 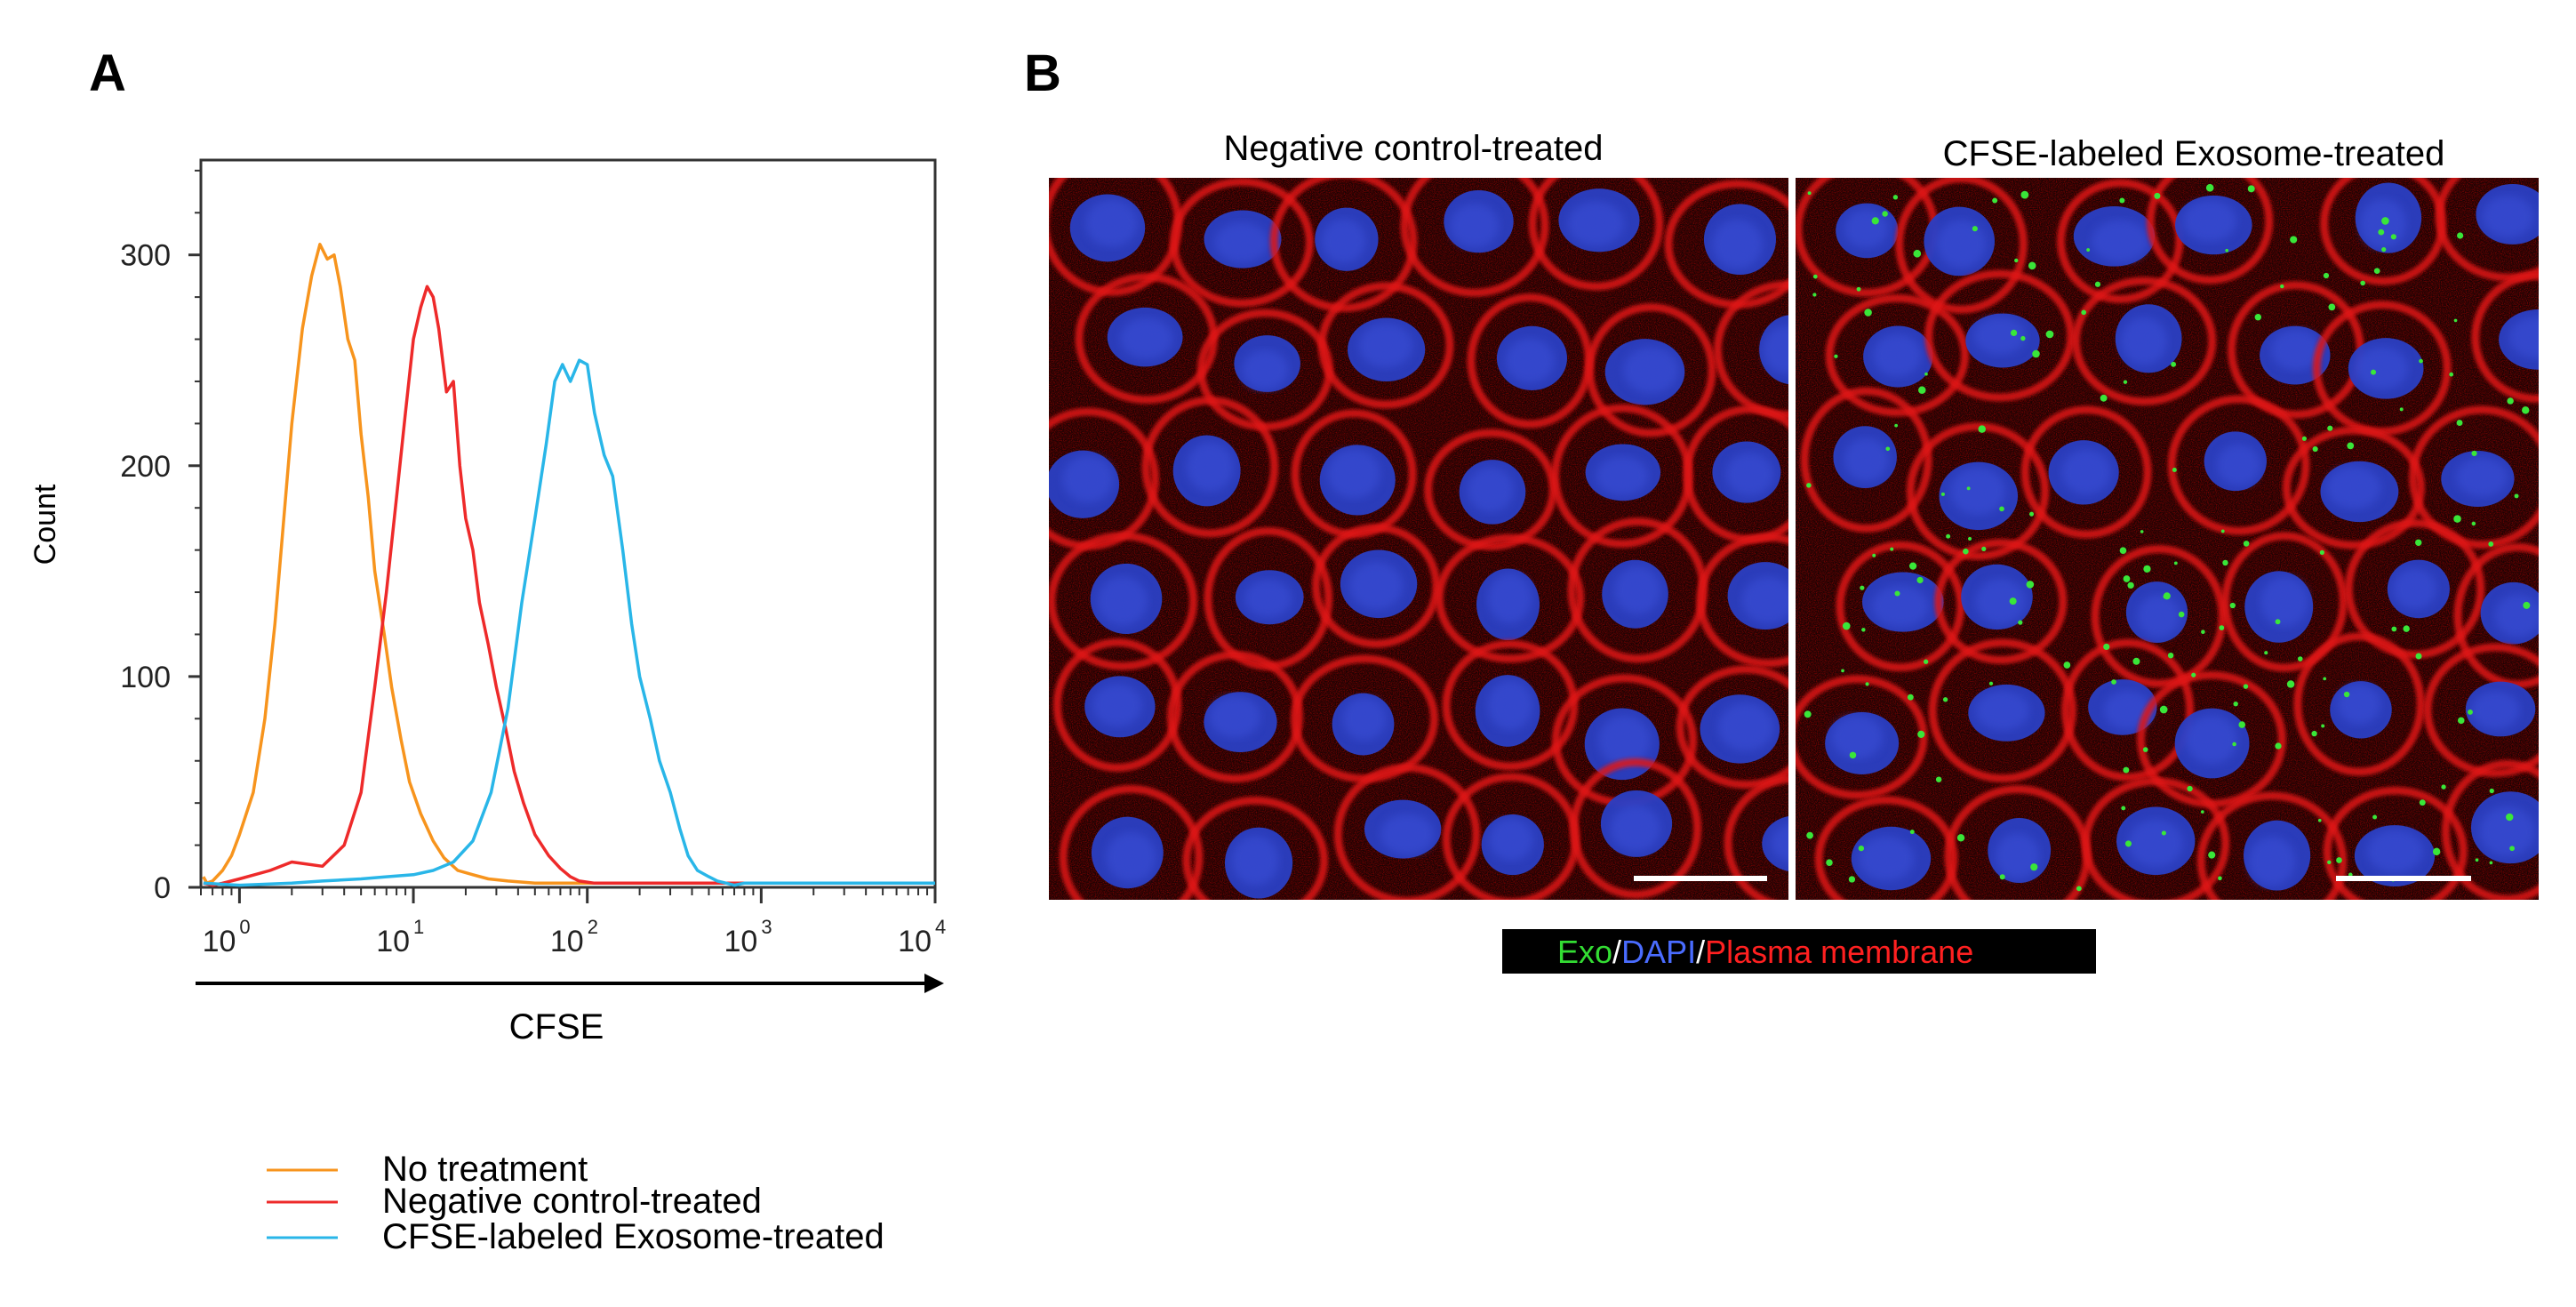 What do you see at coordinates (2403, 878) in the screenshot?
I see `scale-bar-right` at bounding box center [2403, 878].